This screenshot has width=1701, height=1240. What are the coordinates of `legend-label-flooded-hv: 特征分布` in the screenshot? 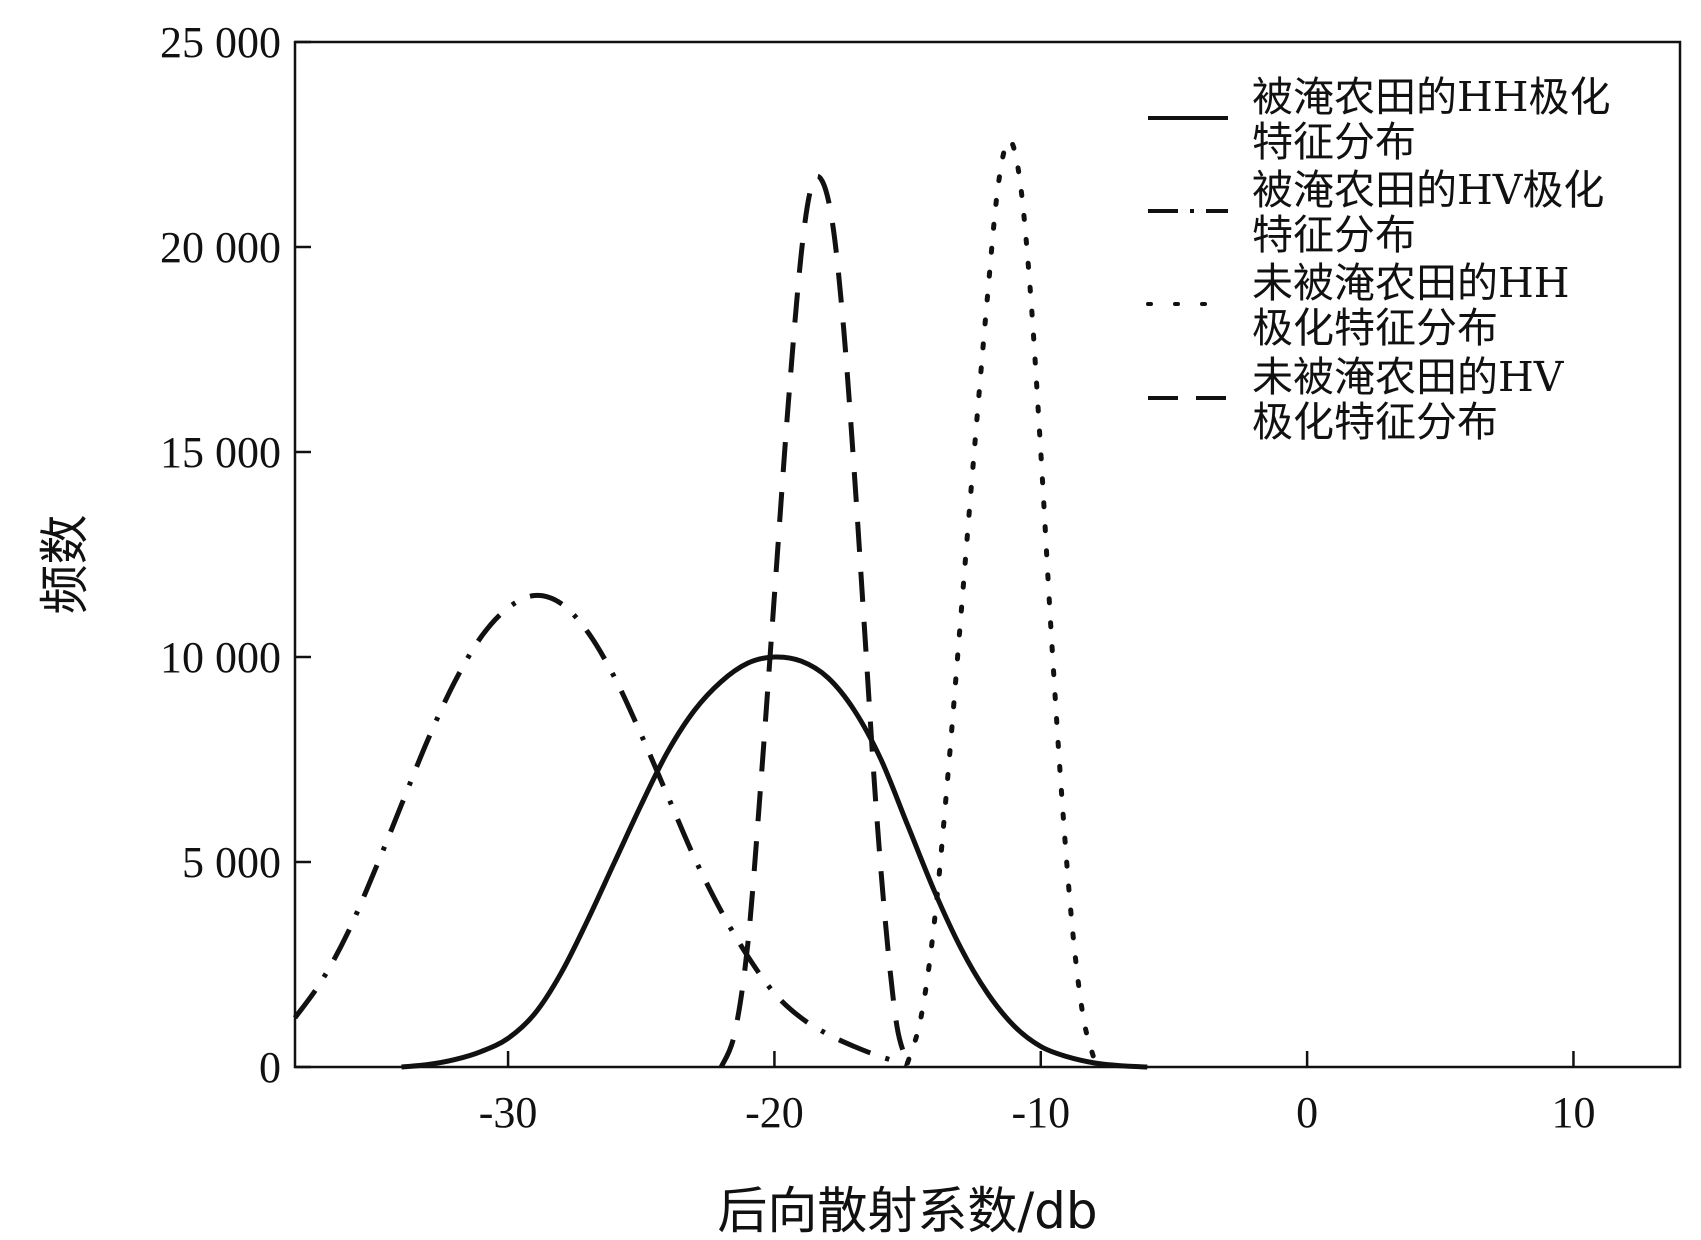 It's located at (1334, 235).